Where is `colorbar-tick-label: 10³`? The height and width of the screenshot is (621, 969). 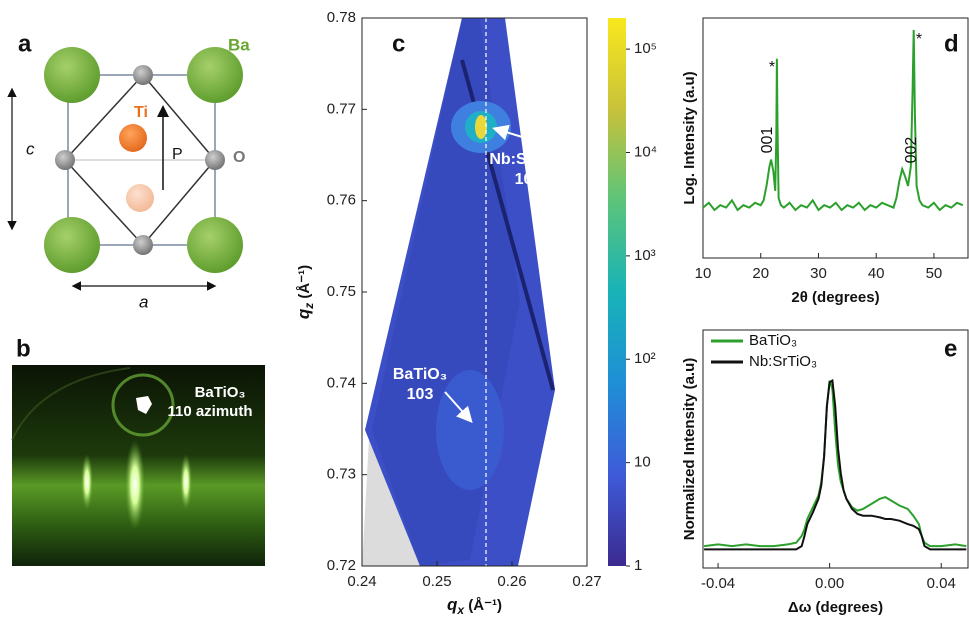
colorbar-tick-label: 10³ is located at coordinates (645, 255).